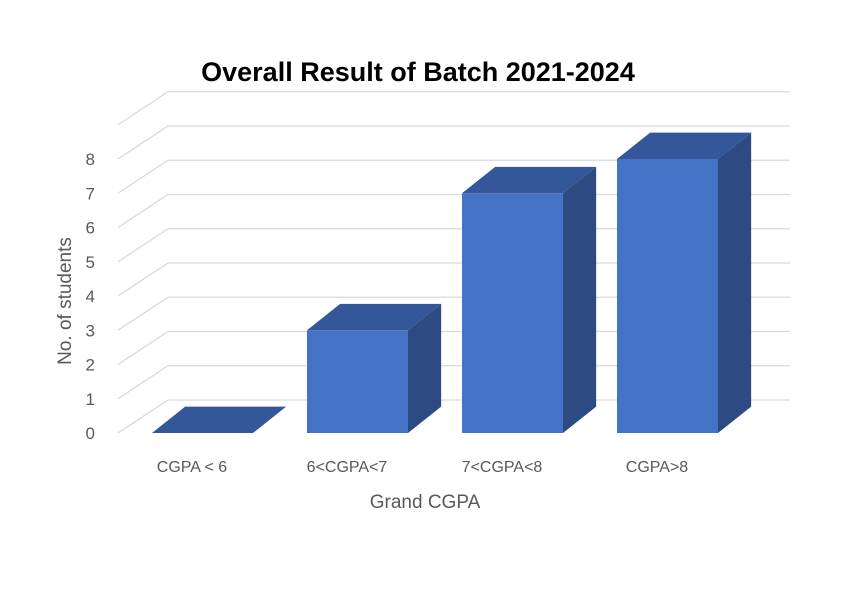 The height and width of the screenshot is (597, 860). I want to click on x-category-label: 7<CGPA<8, so click(502, 467).